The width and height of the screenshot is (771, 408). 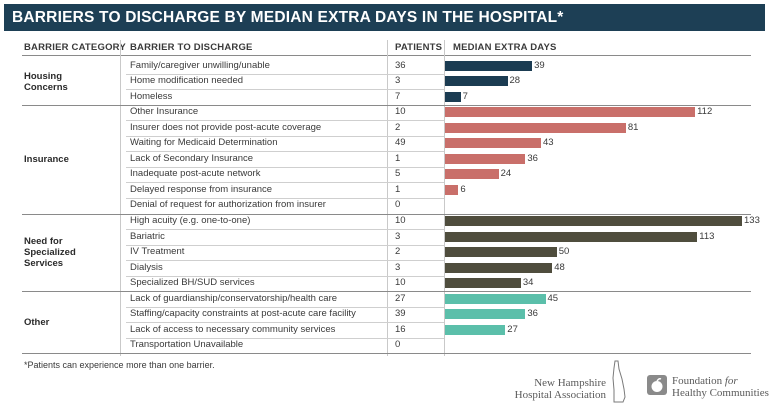 I want to click on bar-value-label: 39, so click(x=539, y=65).